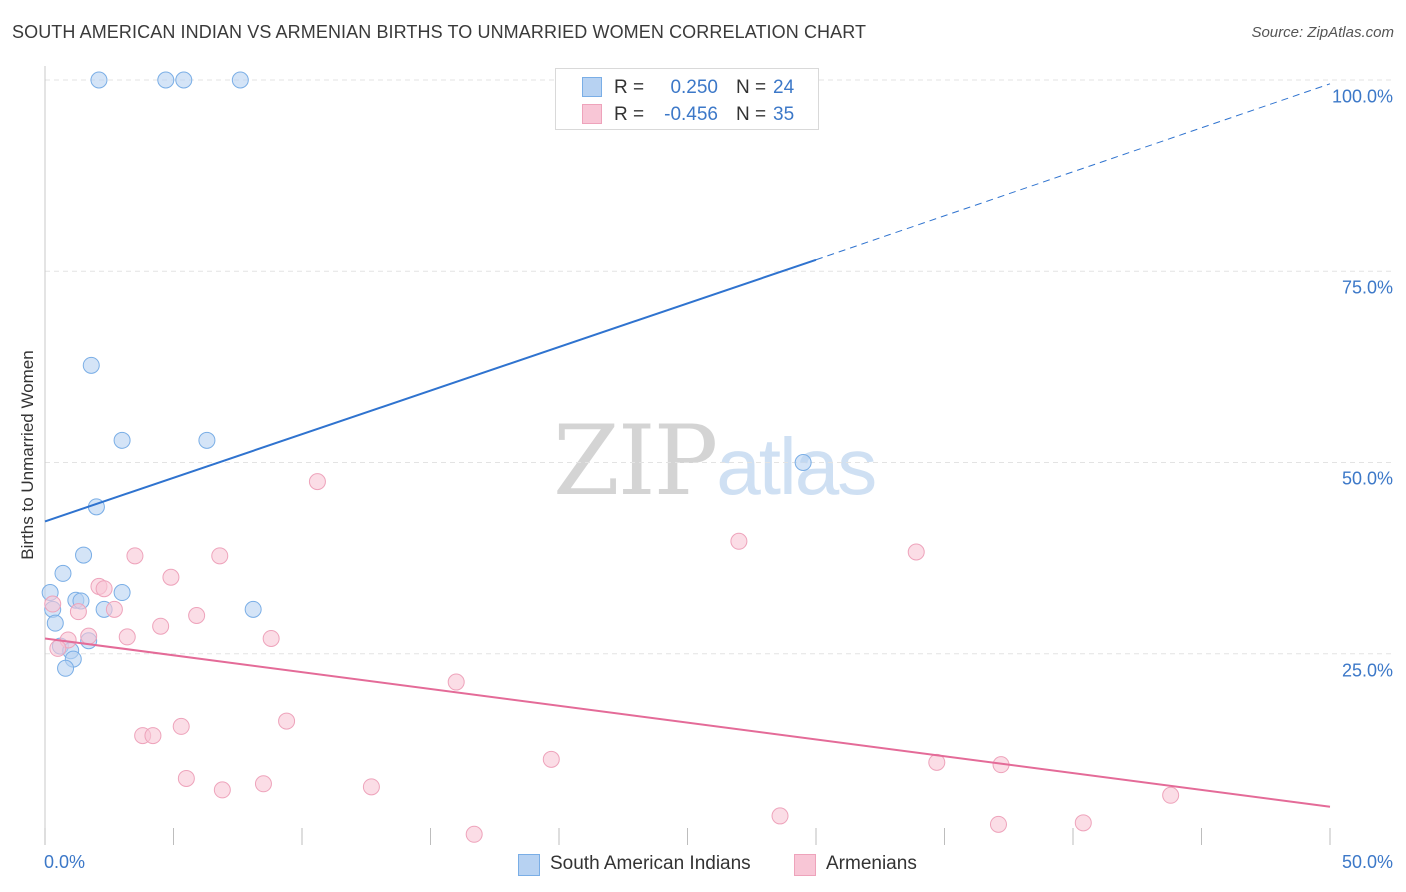 The width and height of the screenshot is (1406, 892). Describe the element at coordinates (1367, 287) in the screenshot. I see `y-tick-label: 75.0%` at that location.